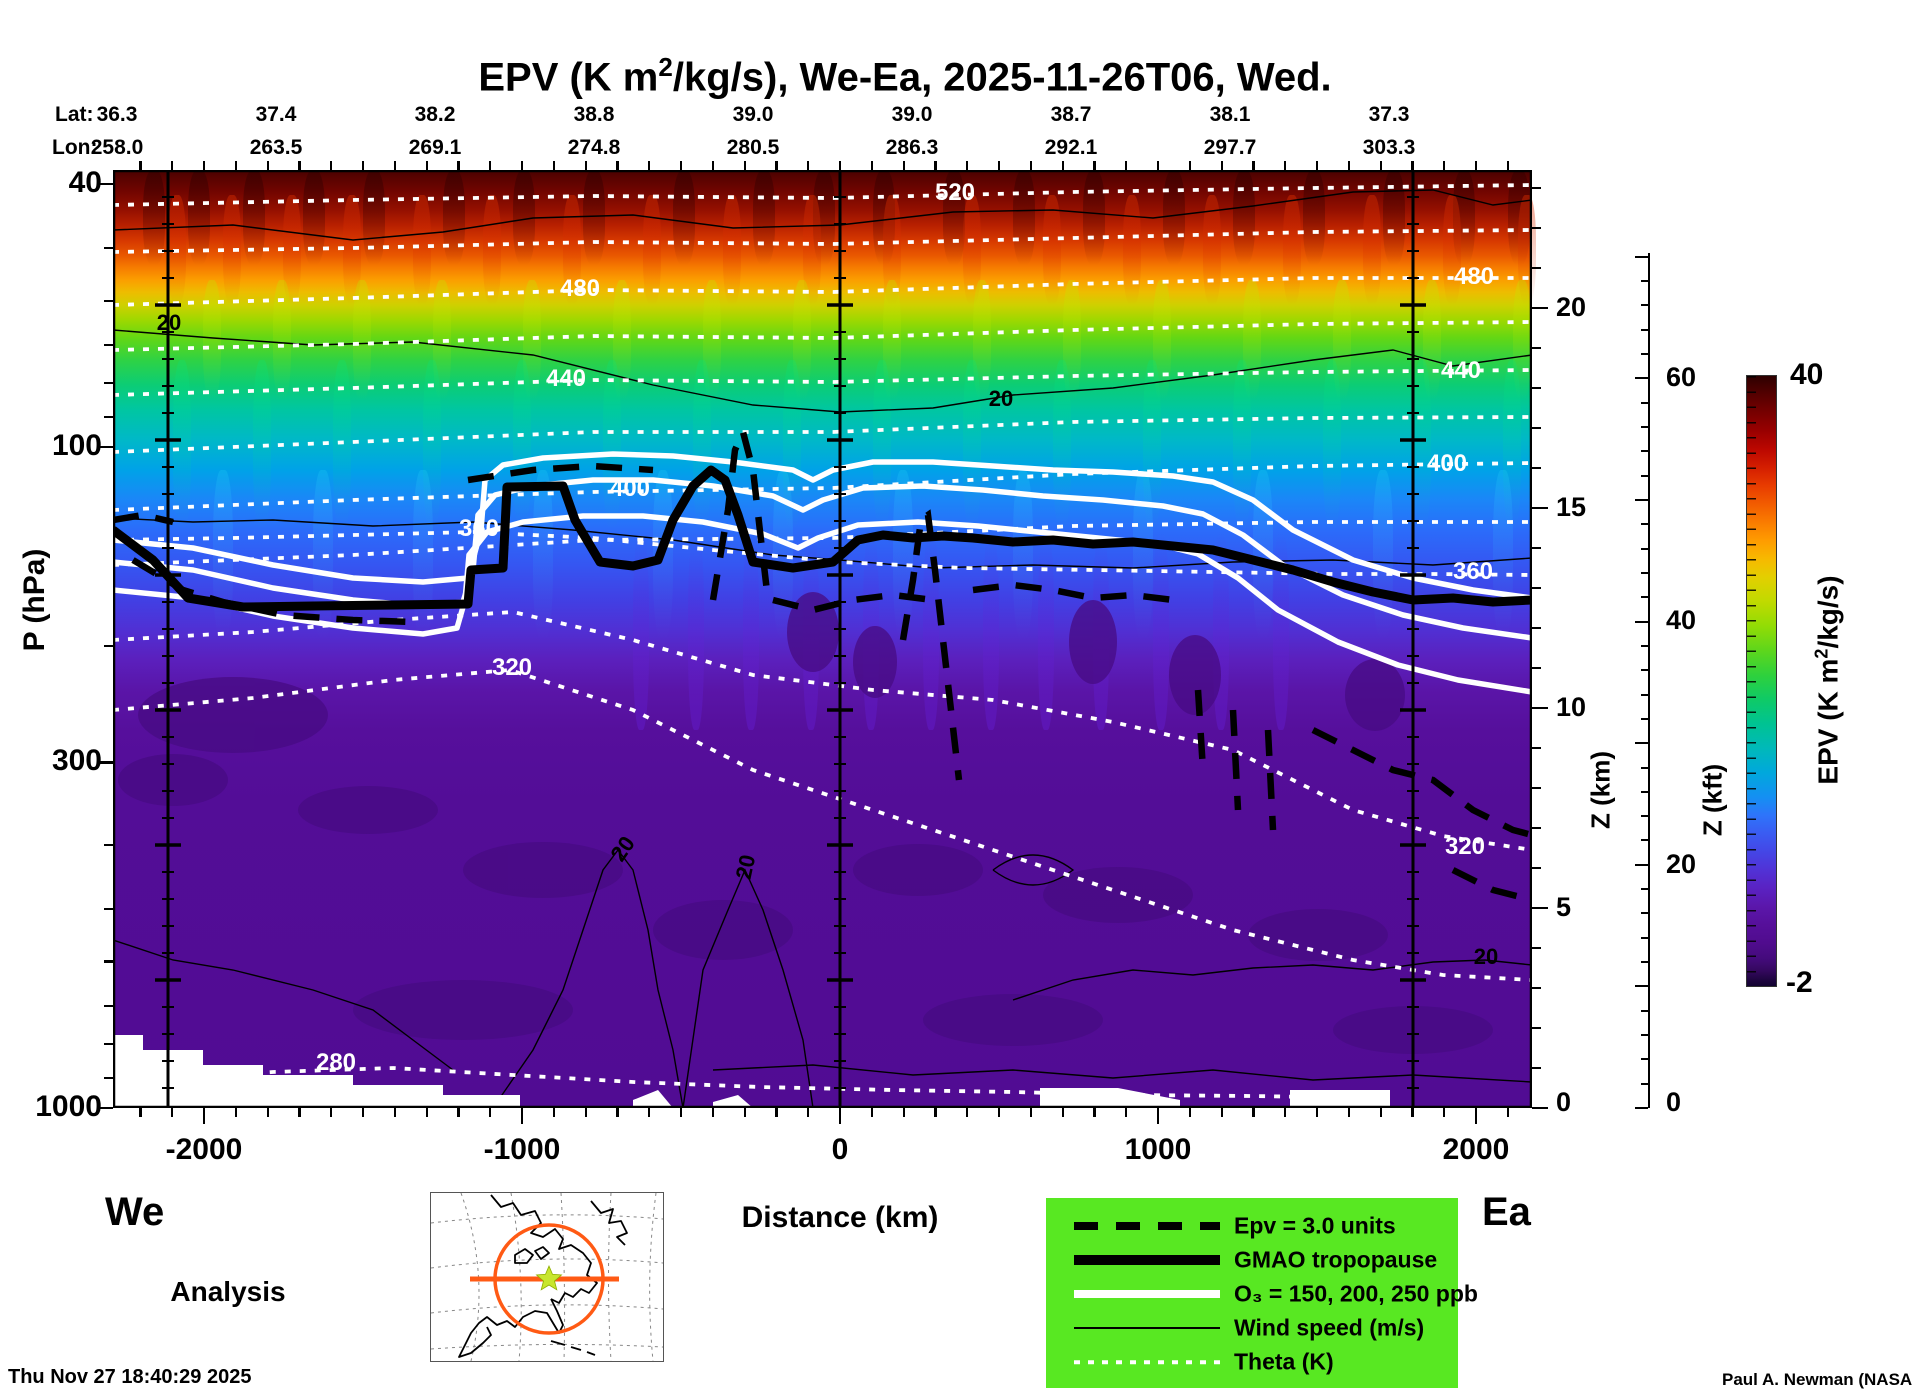 The height and width of the screenshot is (1394, 1926). I want to click on theta-contour-label: 280, so click(336, 1062).